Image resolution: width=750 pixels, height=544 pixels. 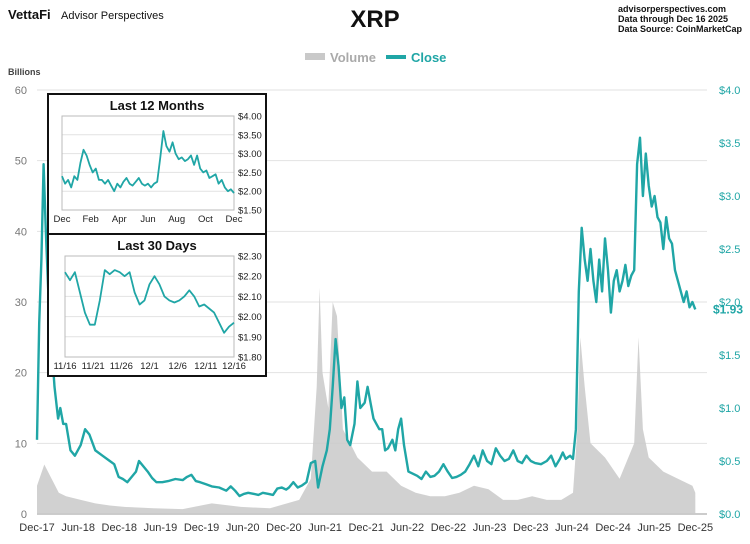 What do you see at coordinates (729, 356) in the screenshot?
I see `y-right-tick-label: $1.5` at bounding box center [729, 356].